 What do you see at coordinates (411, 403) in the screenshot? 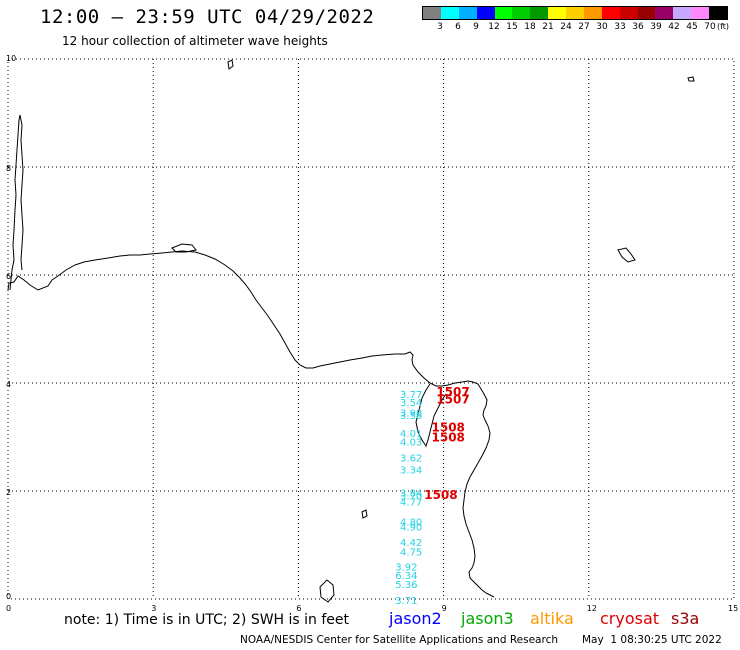
I see `swh-value: 3.54` at bounding box center [411, 403].